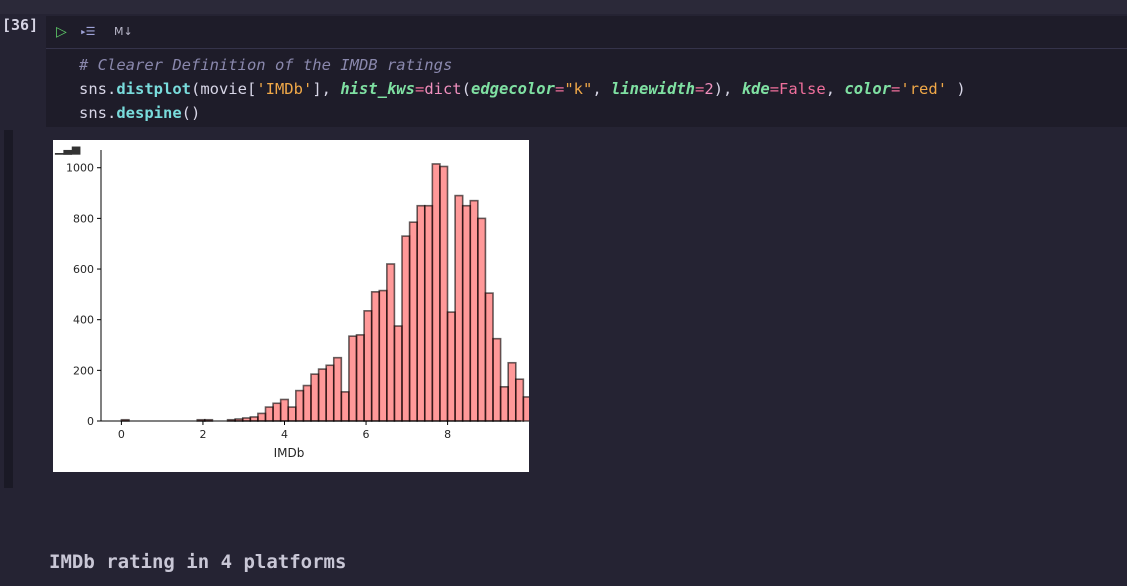 This screenshot has width=1127, height=586. I want to click on x-tick-label: 6, so click(366, 434).